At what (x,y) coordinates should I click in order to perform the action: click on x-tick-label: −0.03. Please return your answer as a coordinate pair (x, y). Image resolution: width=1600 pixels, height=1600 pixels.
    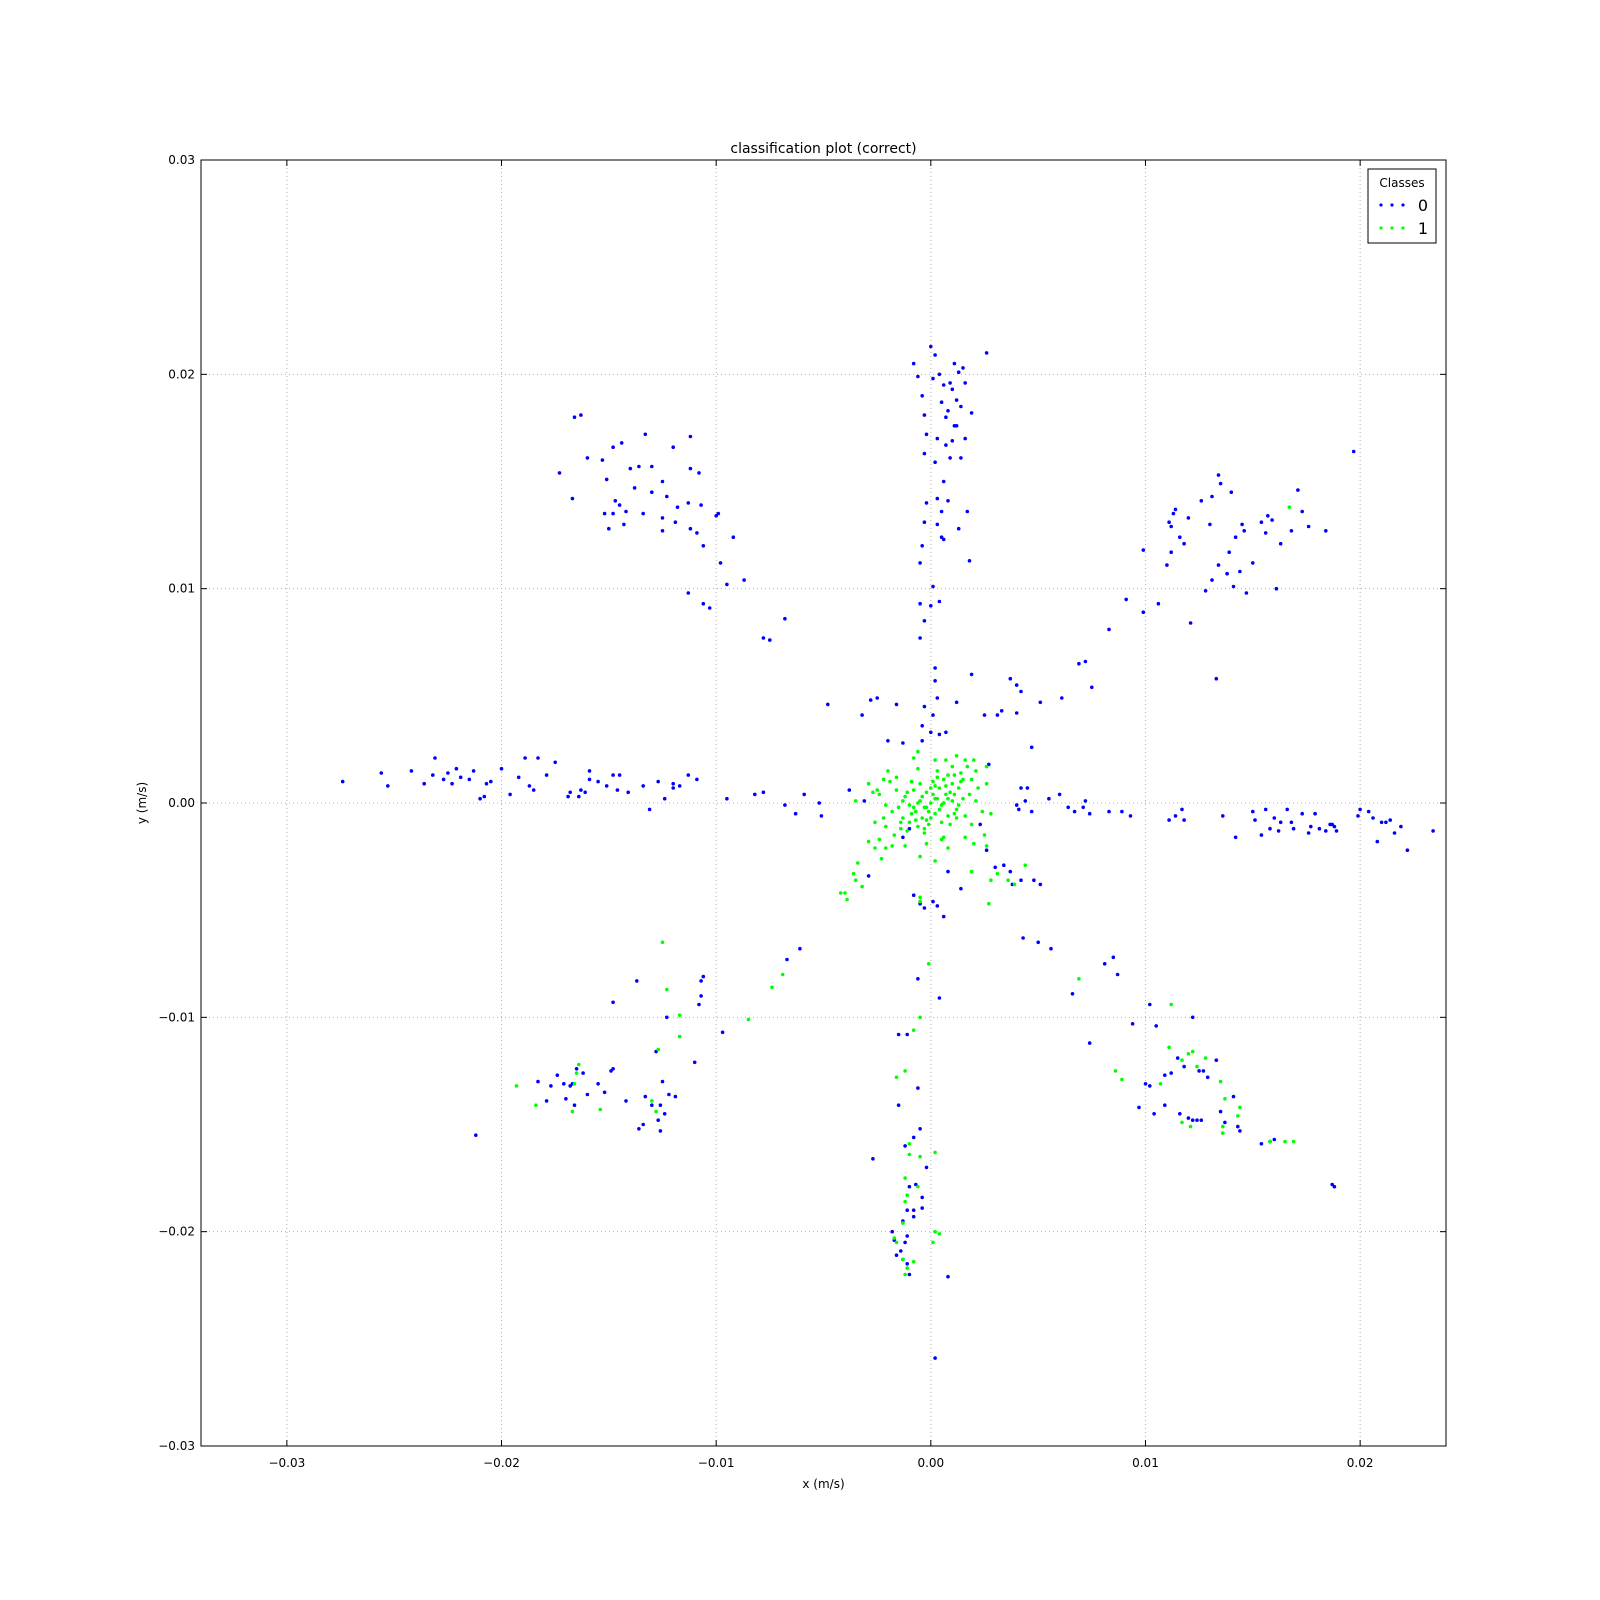
    Looking at the image, I should click on (286, 1463).